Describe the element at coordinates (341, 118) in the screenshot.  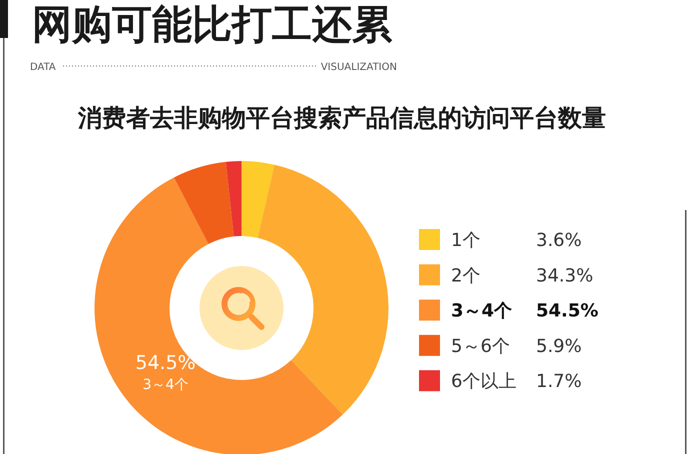
I see `chart-subtitle: 消费者去非购物平台搜索产品信息的访问平台数量` at that location.